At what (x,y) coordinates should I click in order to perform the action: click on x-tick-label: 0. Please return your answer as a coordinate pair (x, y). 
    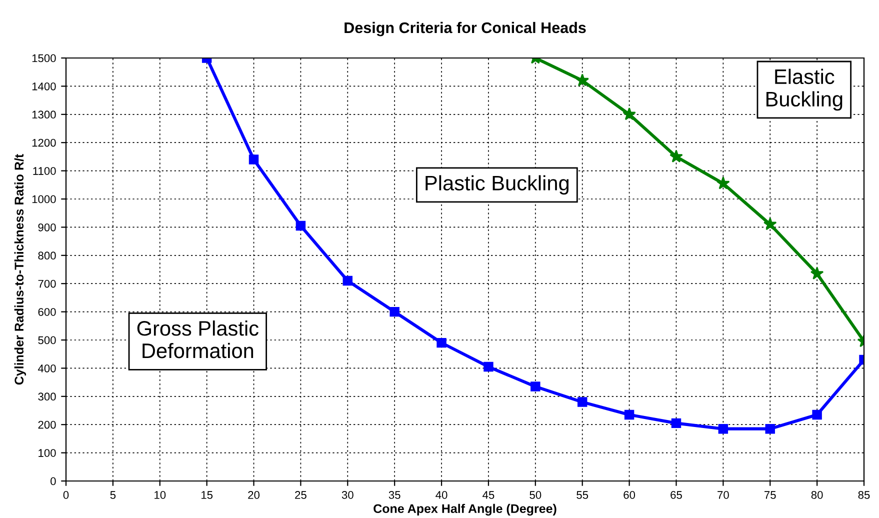
    Looking at the image, I should click on (66, 495).